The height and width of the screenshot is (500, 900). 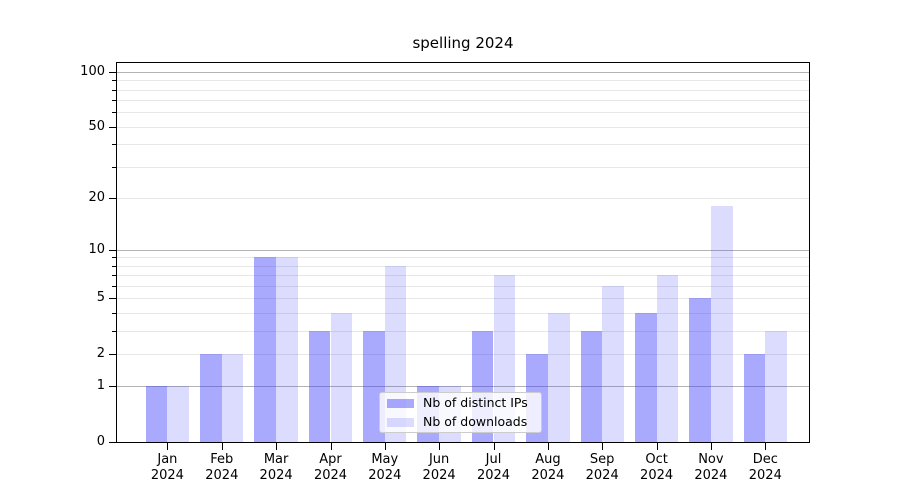 I want to click on bar-mar-downloads, so click(x=287, y=349).